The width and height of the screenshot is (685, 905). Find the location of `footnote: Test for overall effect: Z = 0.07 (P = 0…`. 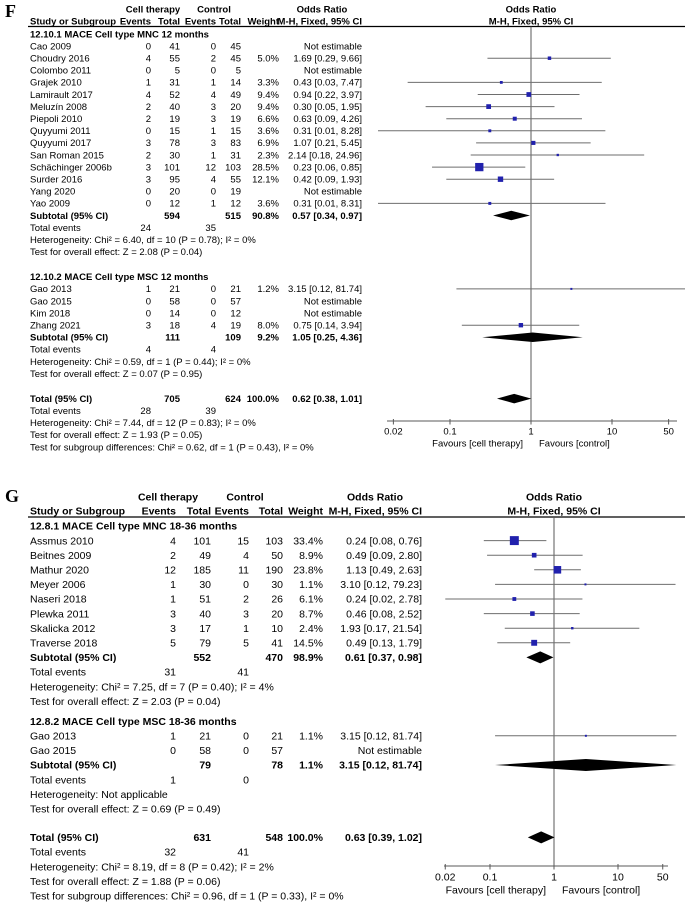

footnote: Test for overall effect: Z = 0.07 (P = 0… is located at coordinates (116, 374).